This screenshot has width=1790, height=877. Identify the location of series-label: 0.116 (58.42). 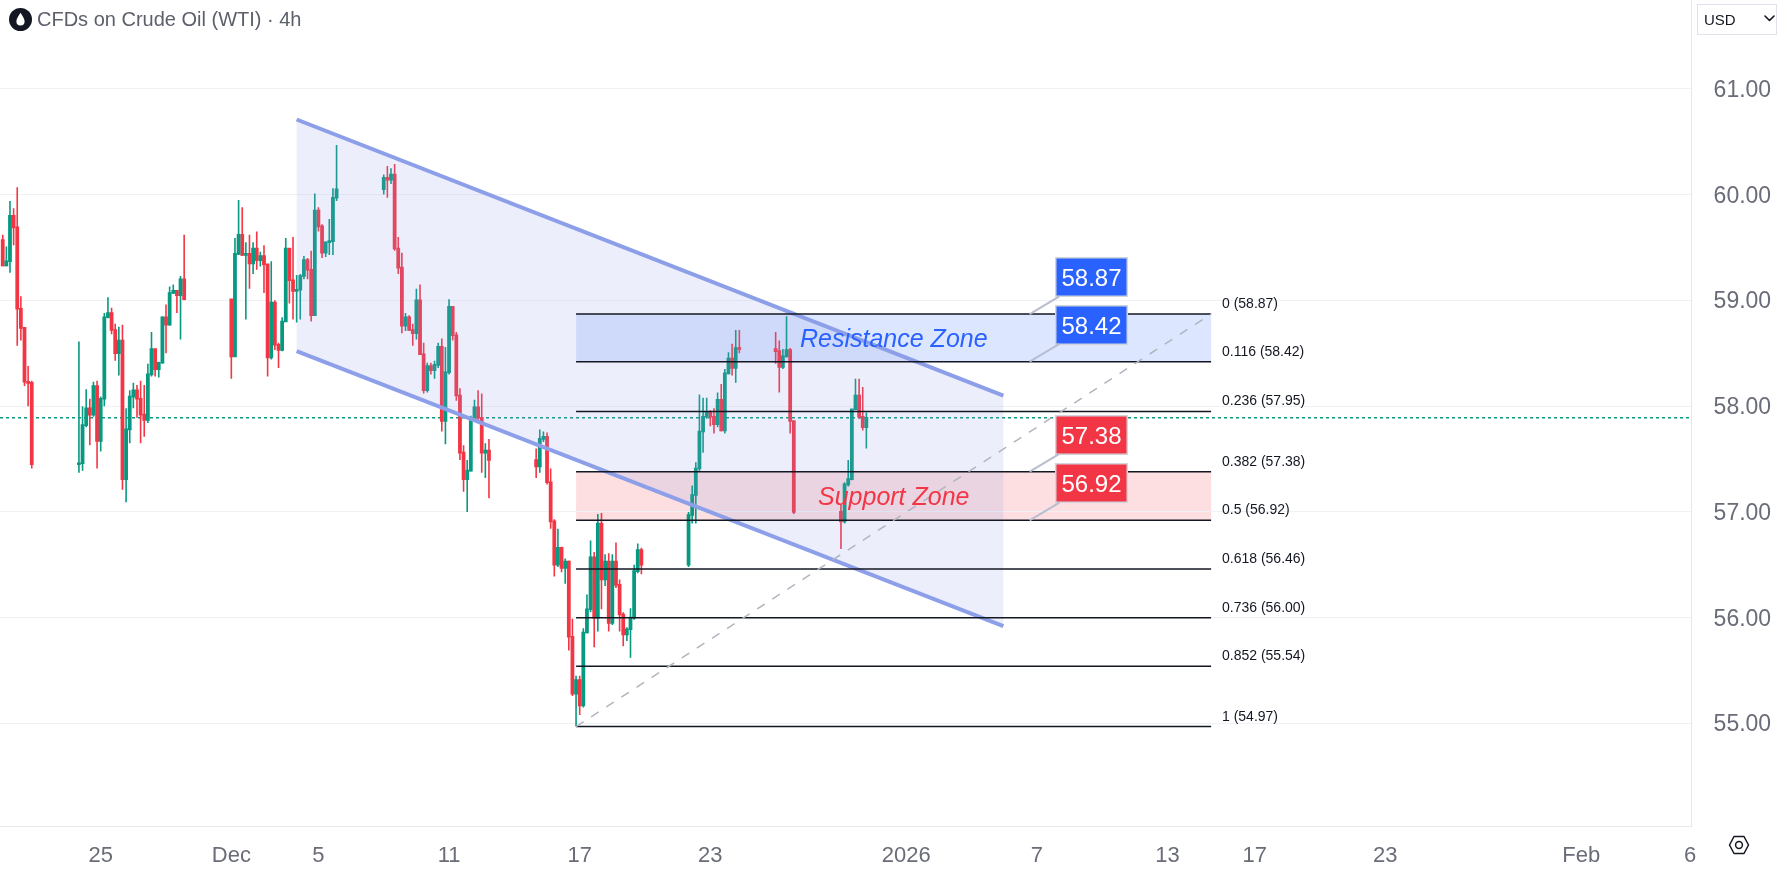
(1263, 351).